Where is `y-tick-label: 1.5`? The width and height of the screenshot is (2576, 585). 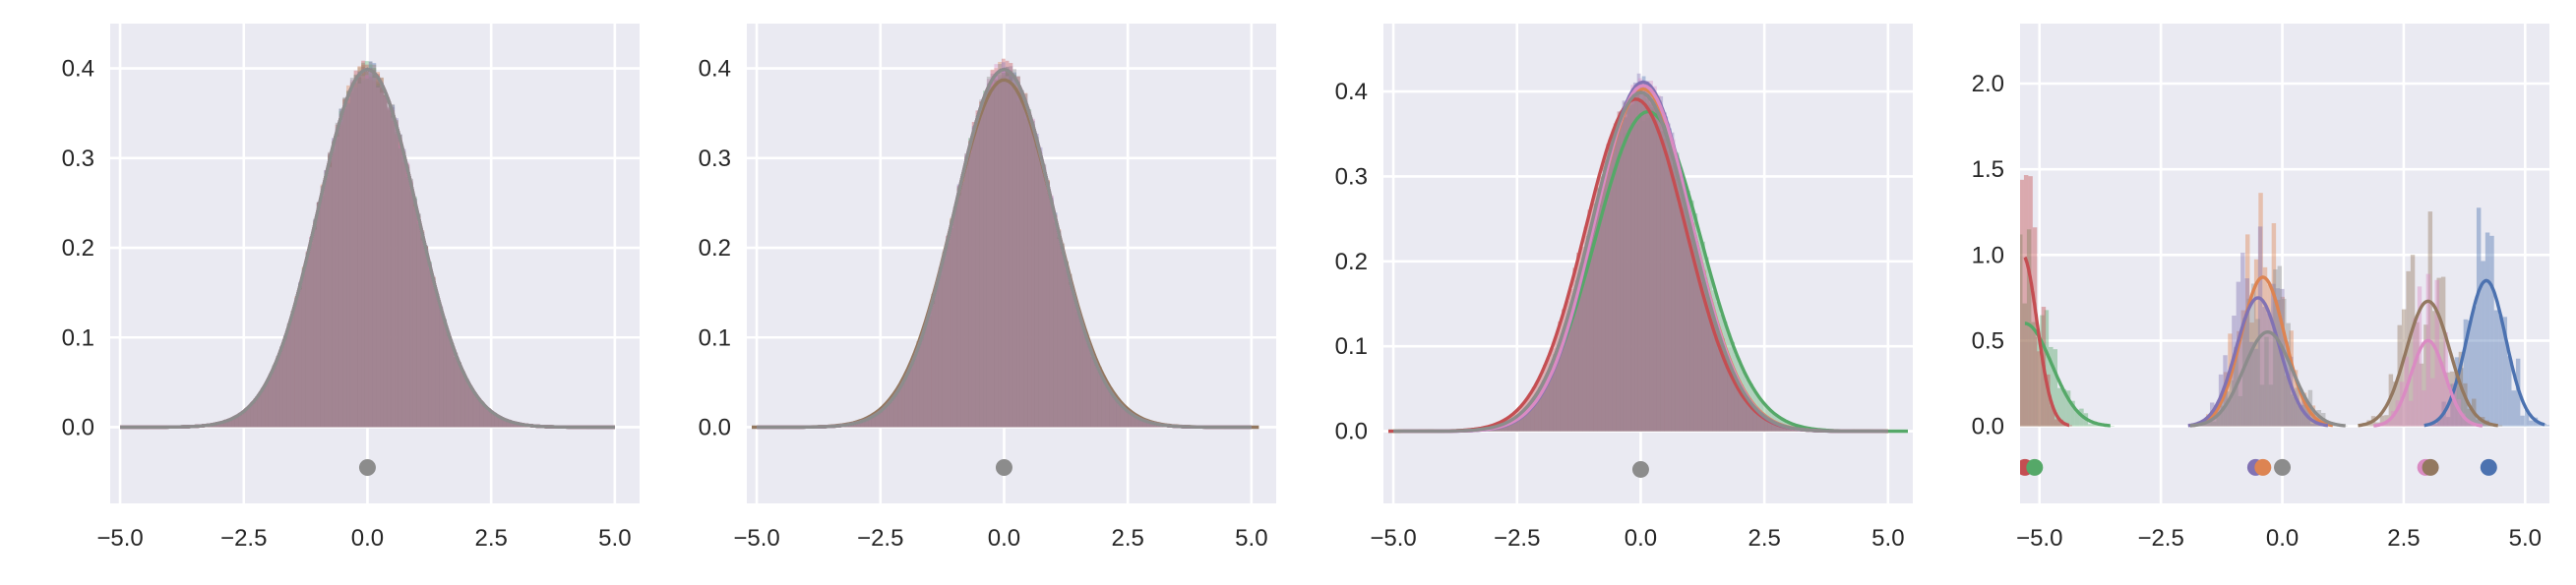 y-tick-label: 1.5 is located at coordinates (1988, 169).